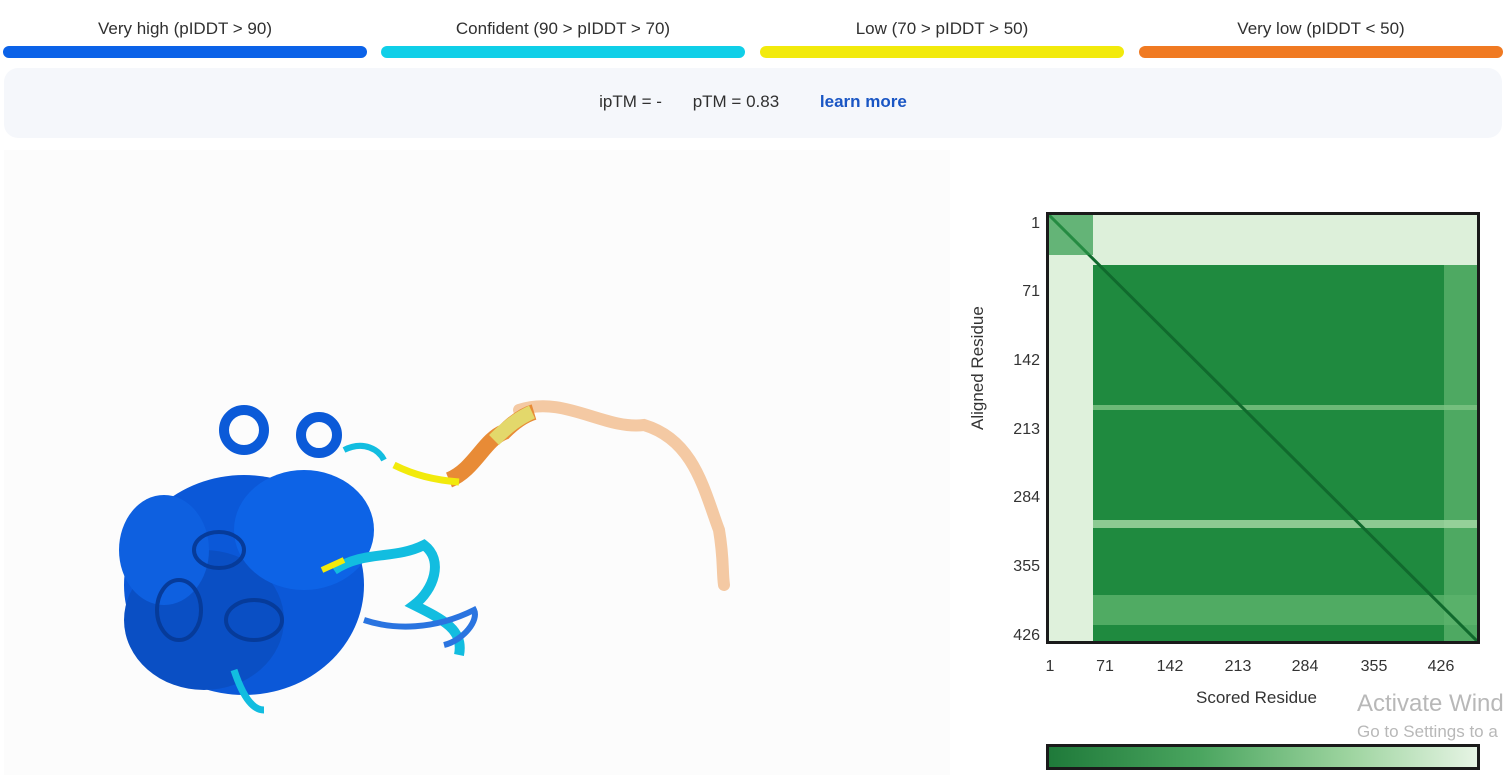 The height and width of the screenshot is (775, 1510). I want to click on x-tick-213: 213, so click(1238, 666).